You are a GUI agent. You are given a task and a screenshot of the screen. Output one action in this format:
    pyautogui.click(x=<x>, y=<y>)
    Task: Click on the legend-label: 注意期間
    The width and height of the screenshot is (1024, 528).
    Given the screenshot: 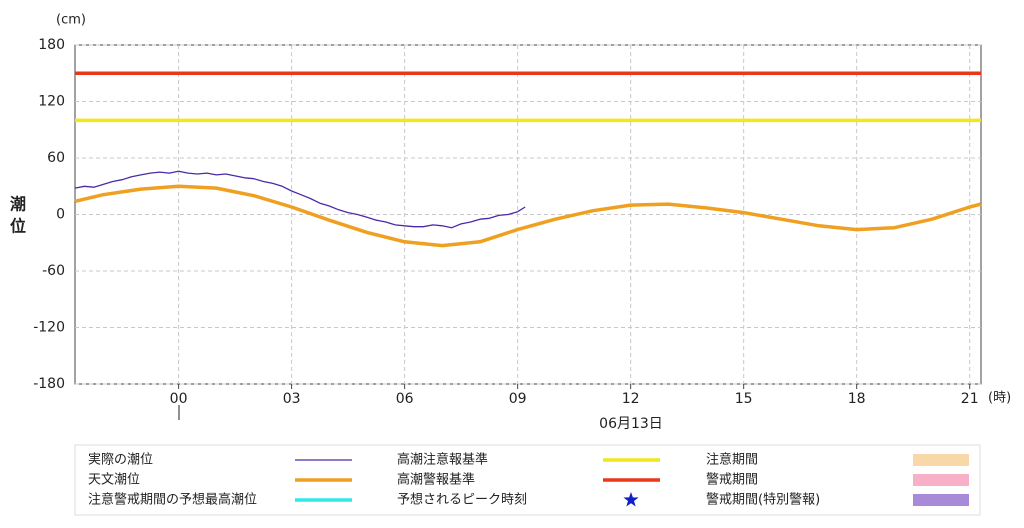 What is the action you would take?
    pyautogui.click(x=732, y=460)
    